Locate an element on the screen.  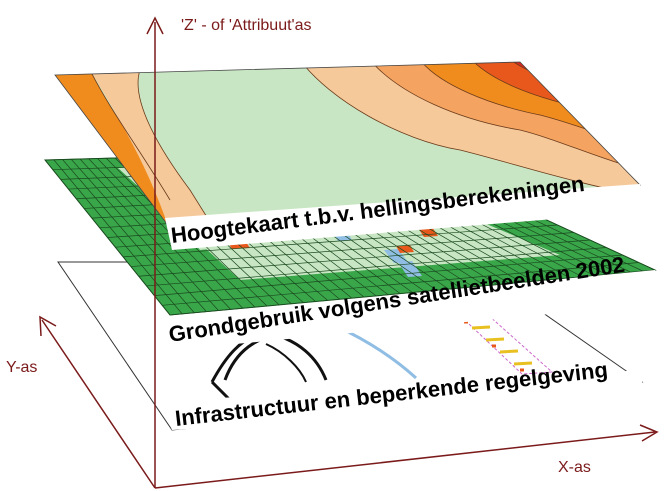
z-axis-label: 'Z' - of 'Attribuut'as is located at coordinates (246, 25).